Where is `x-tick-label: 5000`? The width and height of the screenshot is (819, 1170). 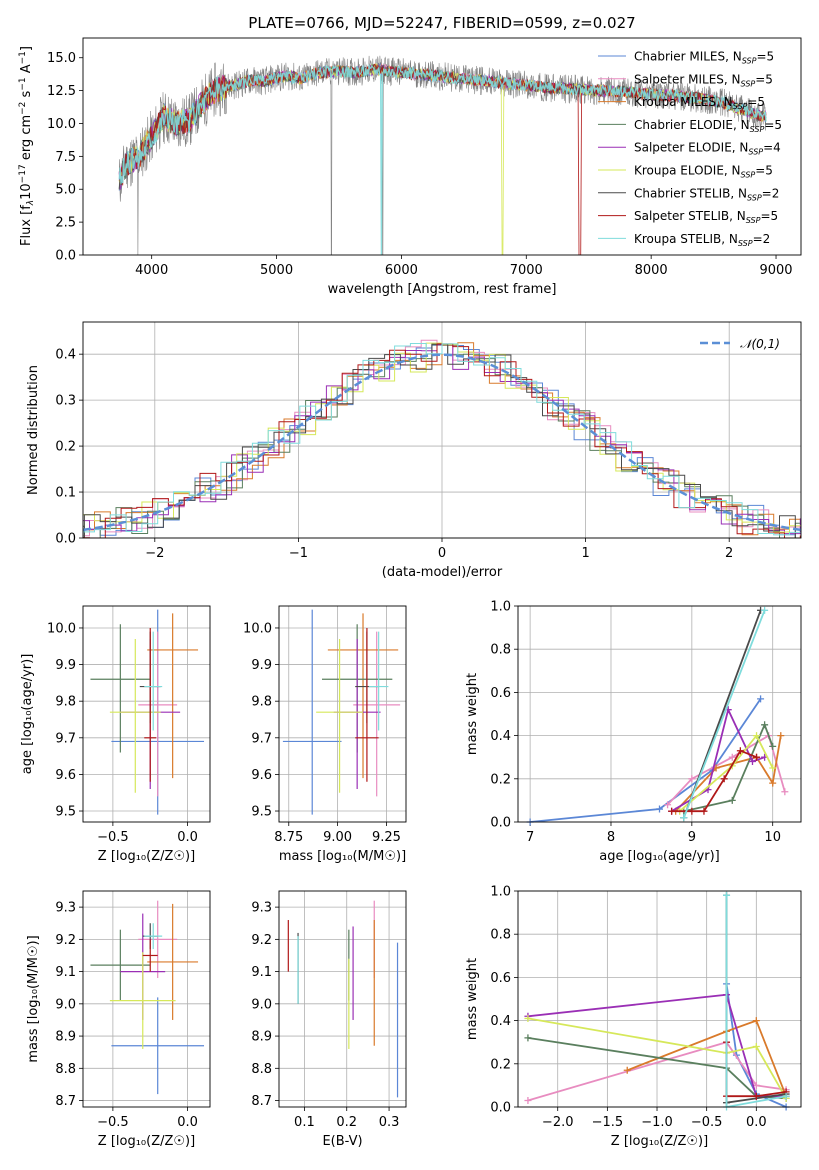
x-tick-label: 5000 is located at coordinates (276, 270).